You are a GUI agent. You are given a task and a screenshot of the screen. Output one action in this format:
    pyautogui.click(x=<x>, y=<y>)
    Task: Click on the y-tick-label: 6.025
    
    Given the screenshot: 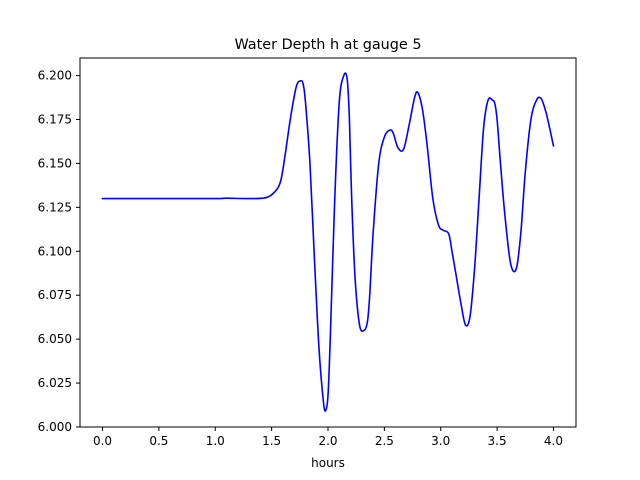 What is the action you would take?
    pyautogui.click(x=55, y=383)
    